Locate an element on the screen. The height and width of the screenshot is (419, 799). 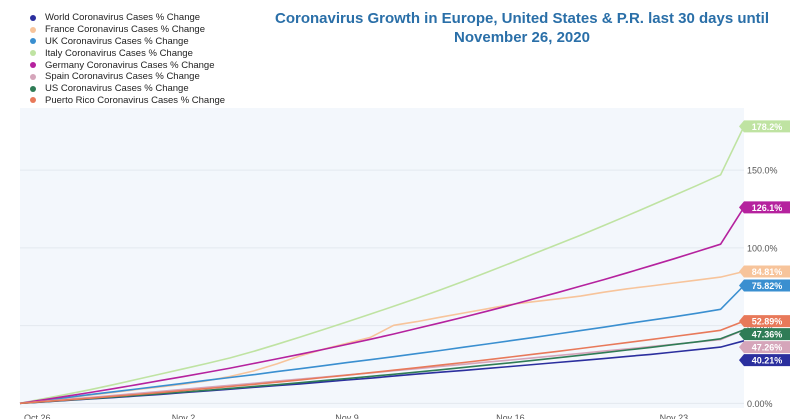
legend-item: World Coronavirus Cases % Change is located at coordinates (127, 18).